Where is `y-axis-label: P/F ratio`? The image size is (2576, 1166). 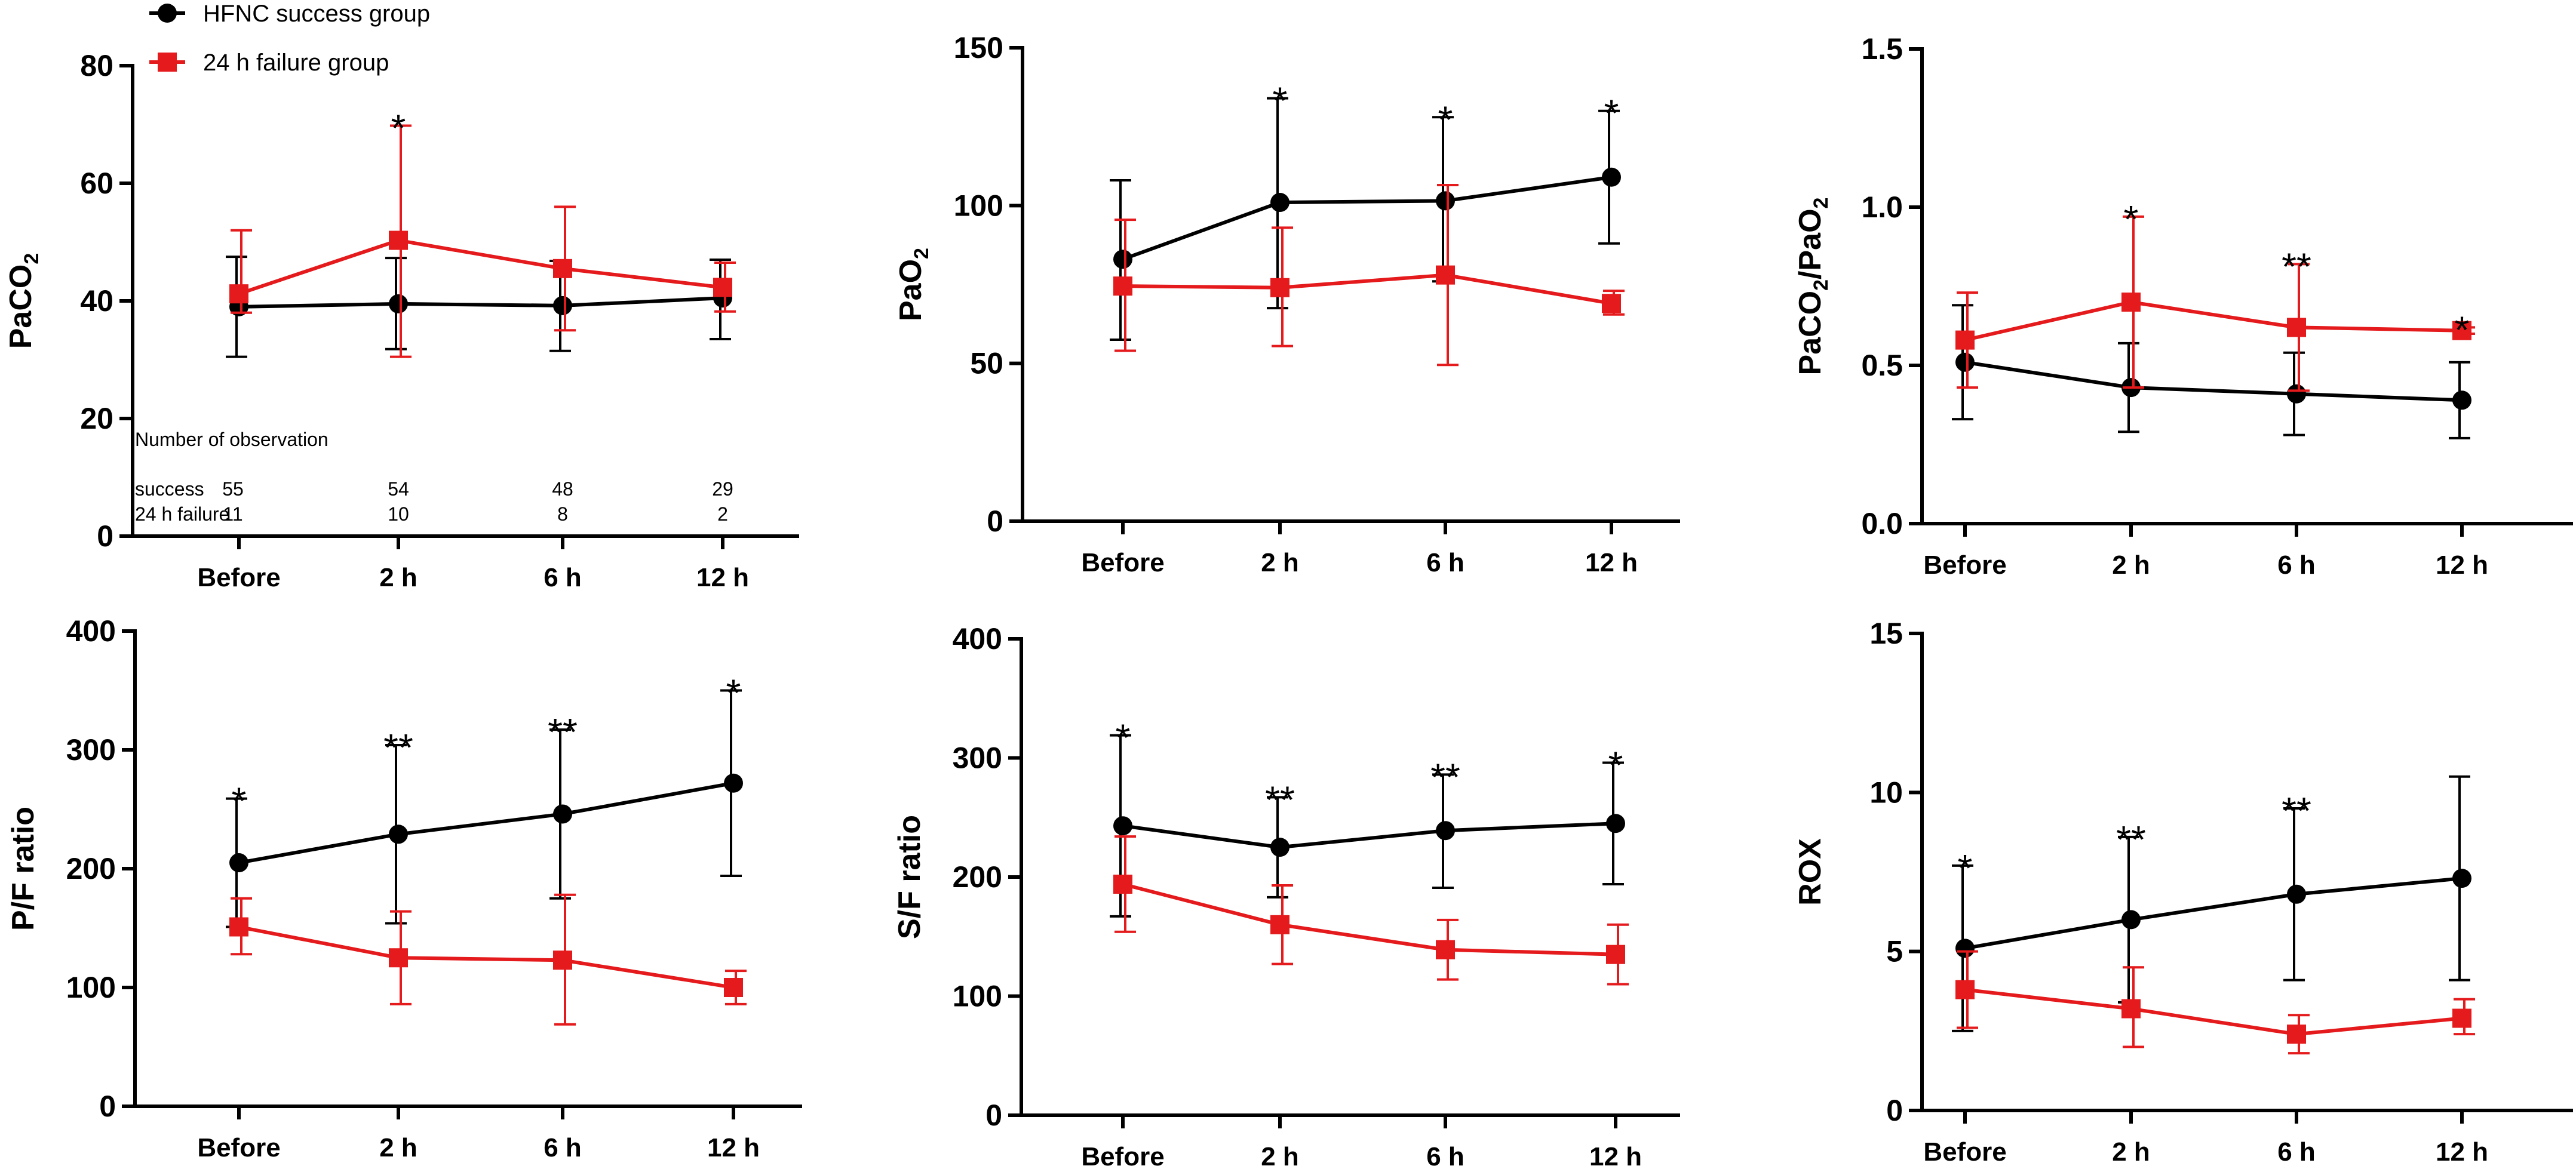
y-axis-label: P/F ratio is located at coordinates (23, 869).